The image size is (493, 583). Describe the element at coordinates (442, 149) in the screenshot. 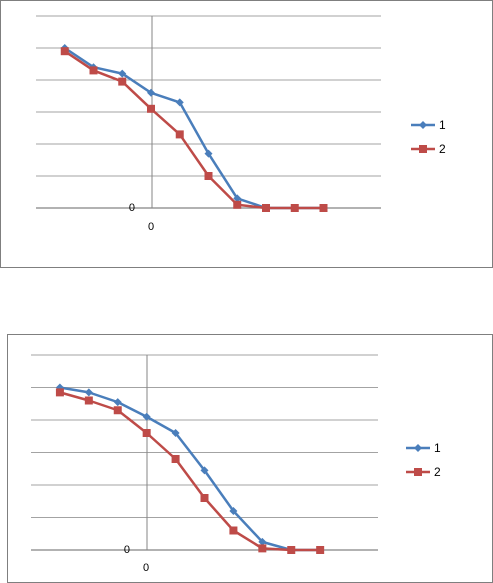

I see `chart-1-legend-label-2: 2` at that location.